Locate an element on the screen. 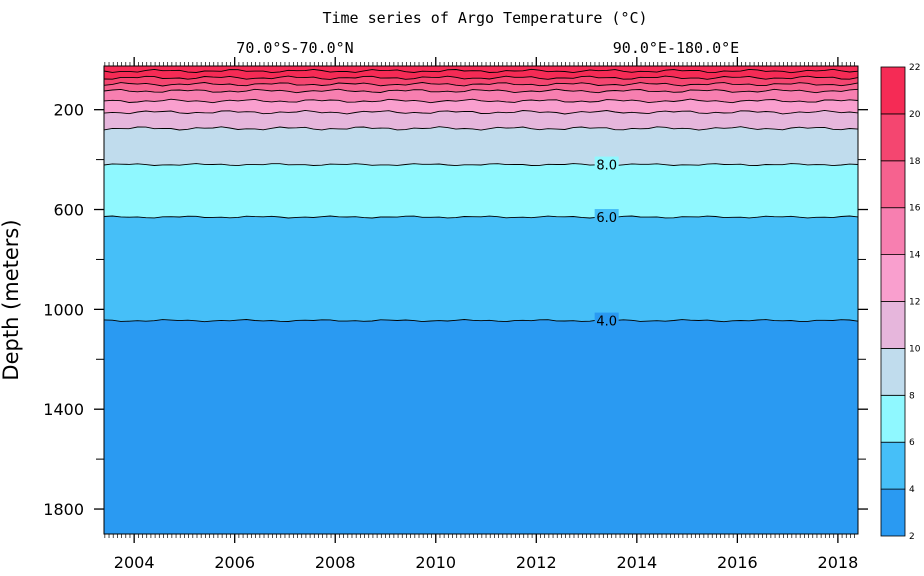 This screenshot has height=576, width=924. x-tick-label-2012: 2012 is located at coordinates (536, 562).